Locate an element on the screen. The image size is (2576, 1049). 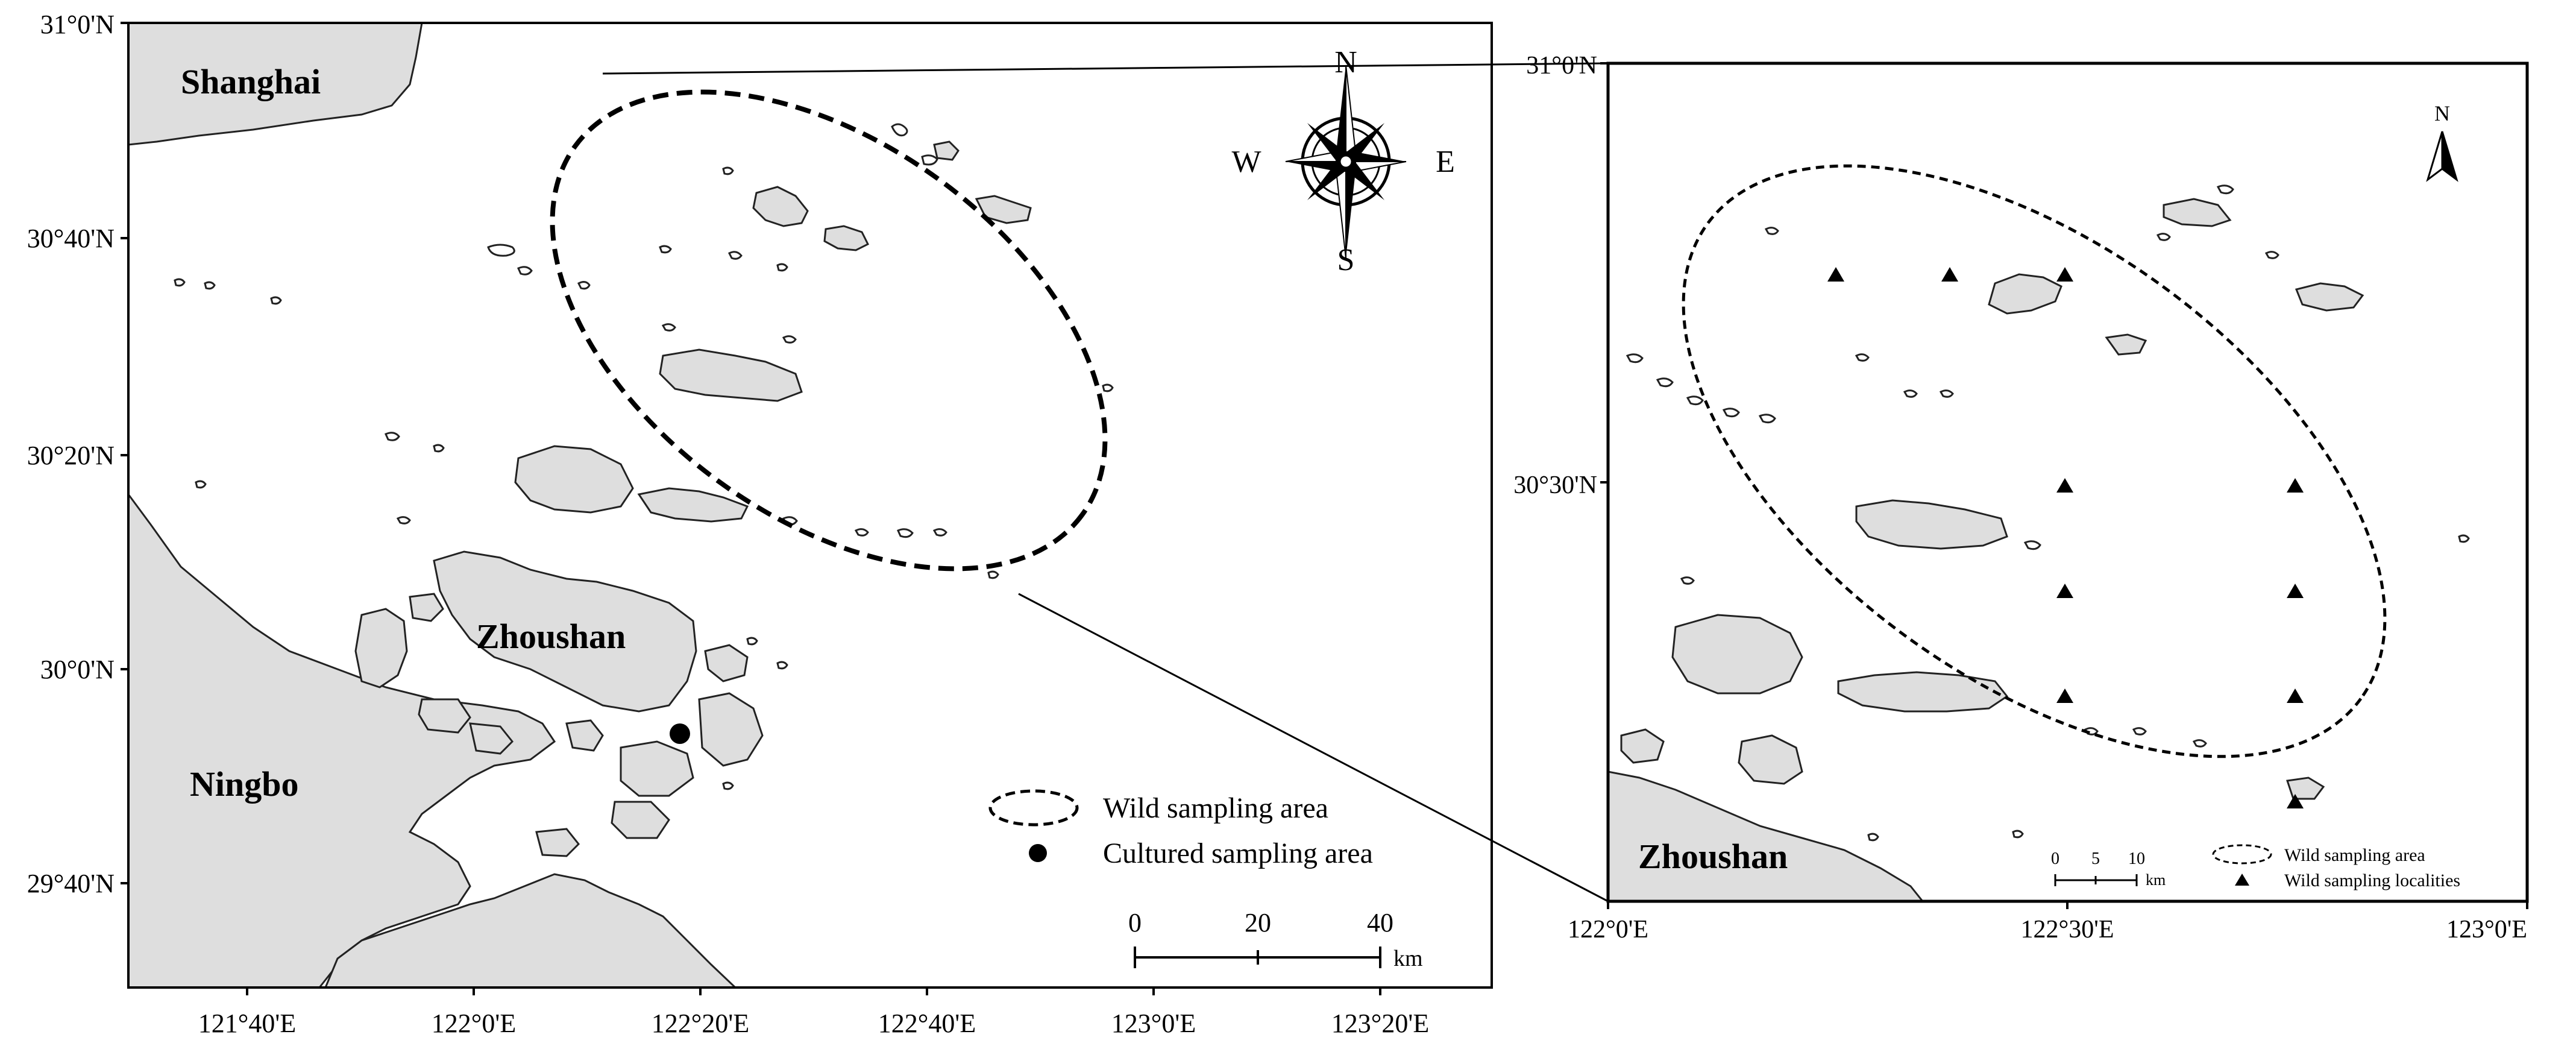
legend-cultured-label: Cultured sampling area is located at coordinates (1238, 853).